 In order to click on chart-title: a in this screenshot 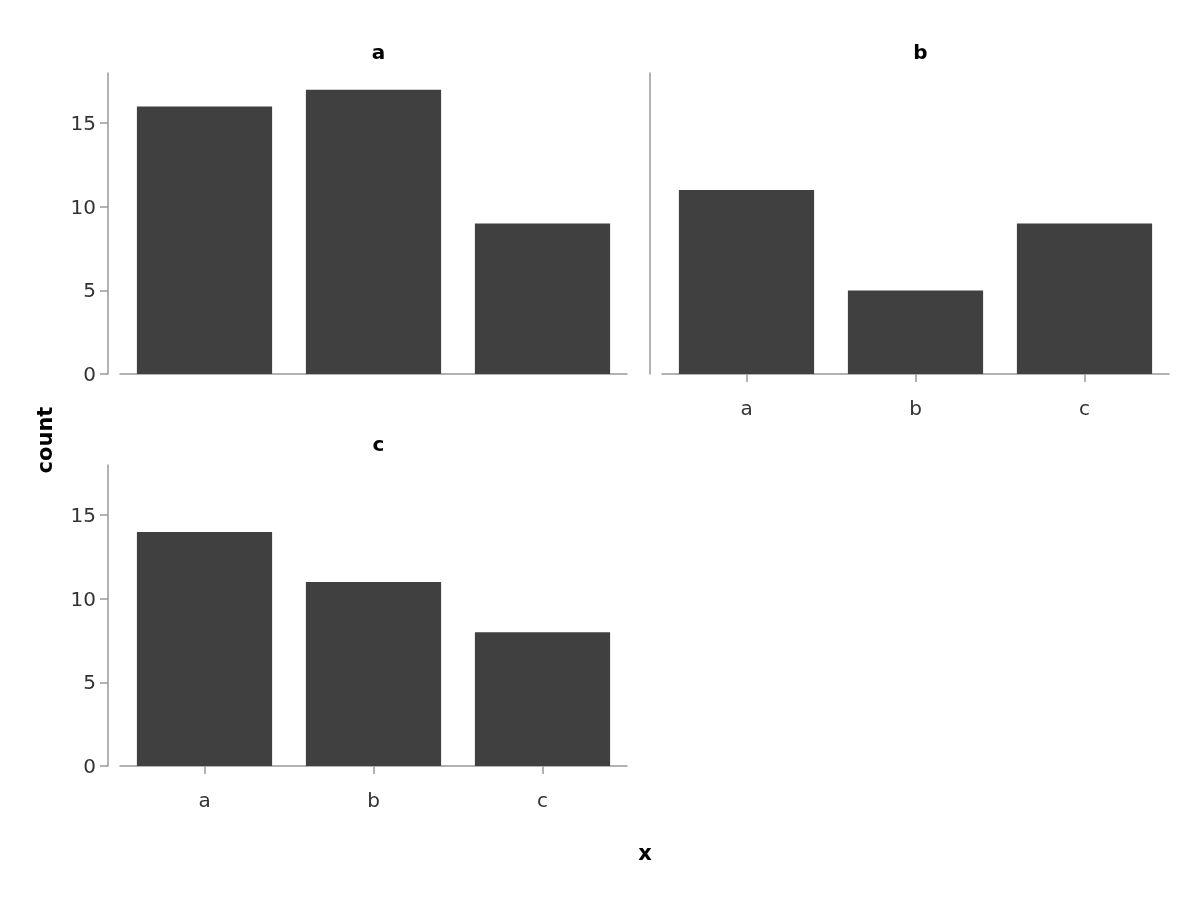, I will do `click(378, 52)`.